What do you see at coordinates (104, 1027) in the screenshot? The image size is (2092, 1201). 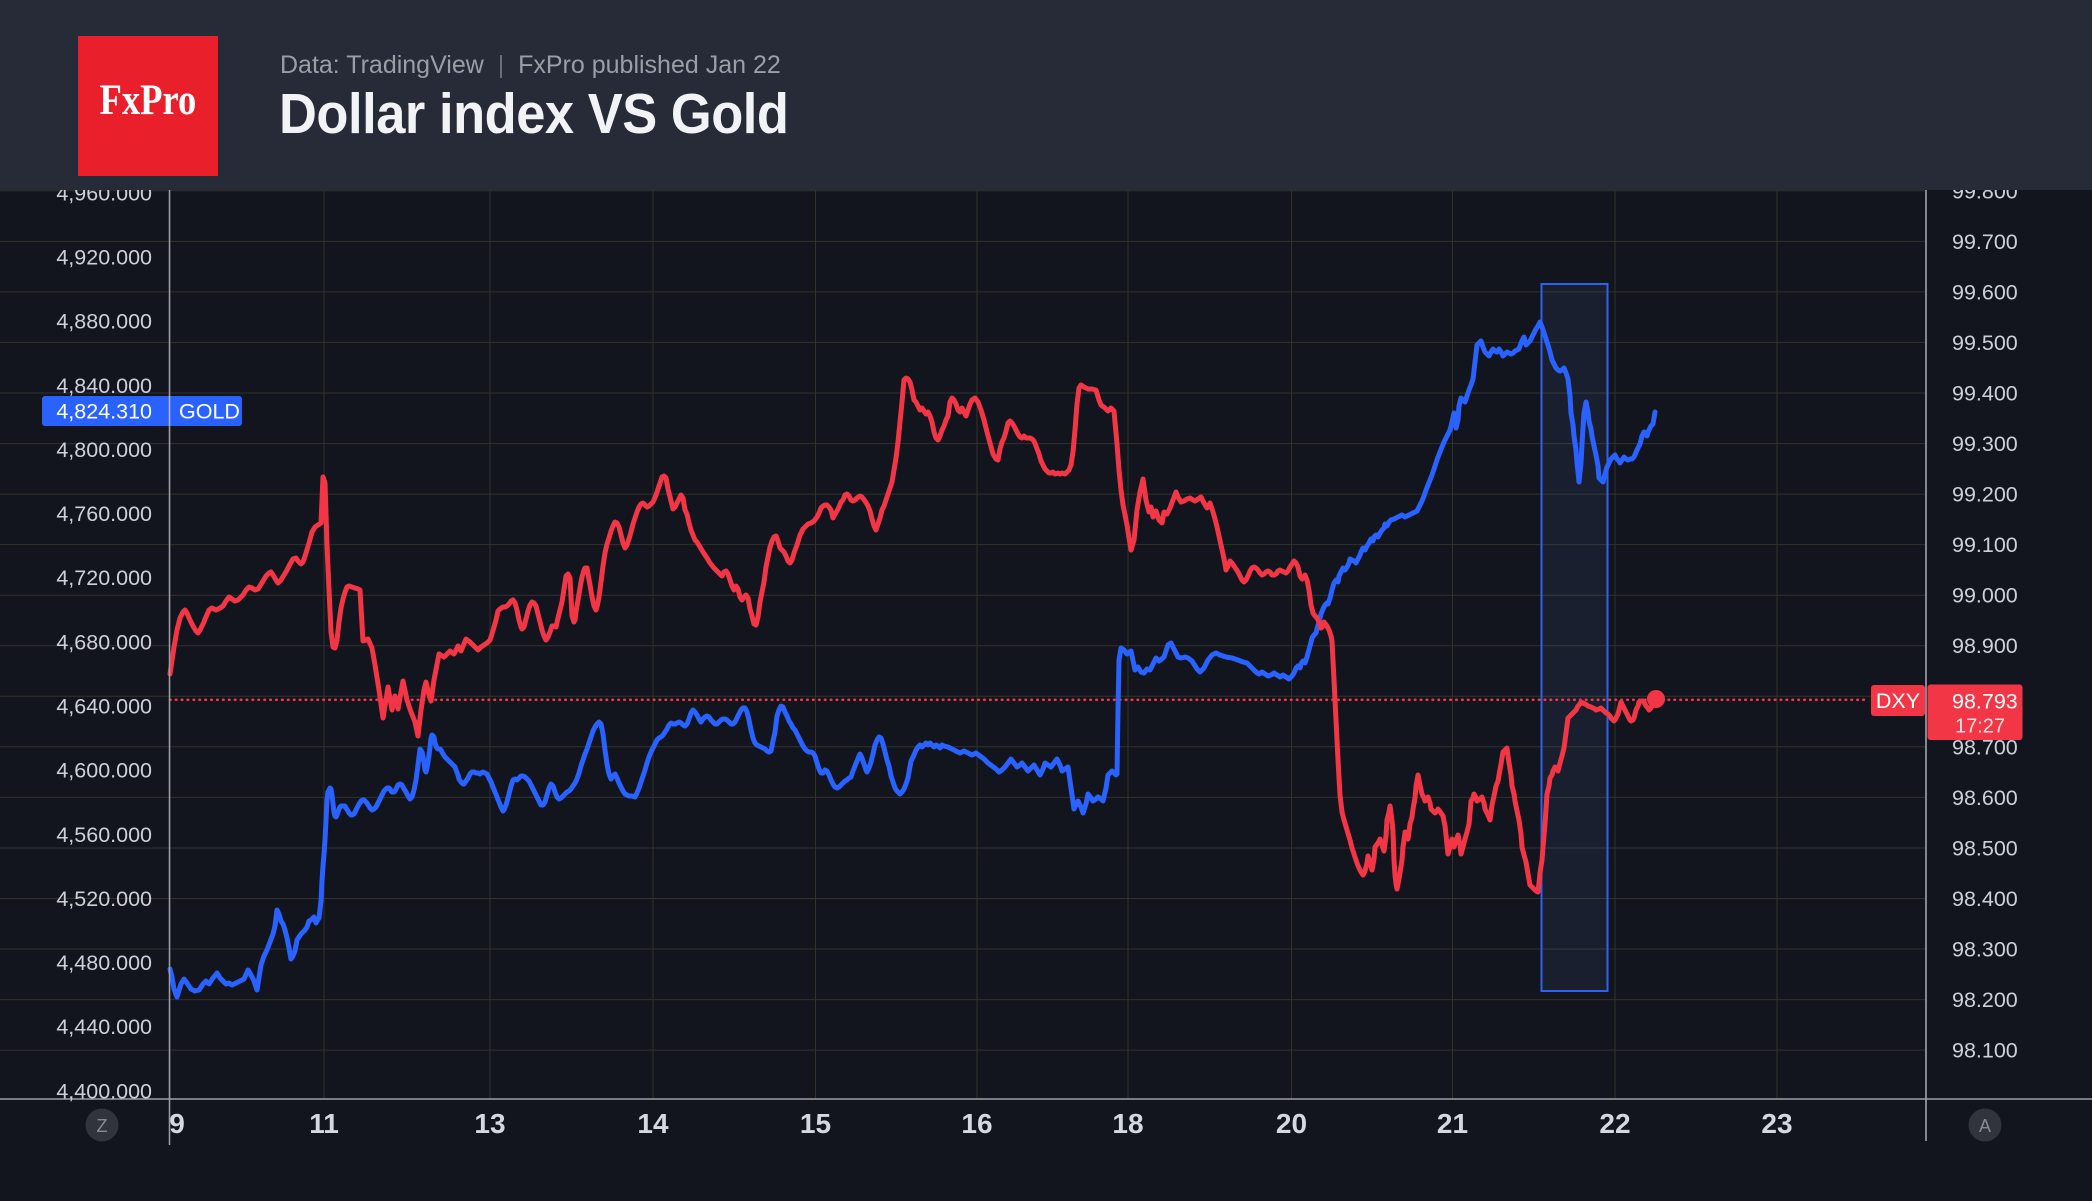 I see `svg-text: 4,440.000` at bounding box center [104, 1027].